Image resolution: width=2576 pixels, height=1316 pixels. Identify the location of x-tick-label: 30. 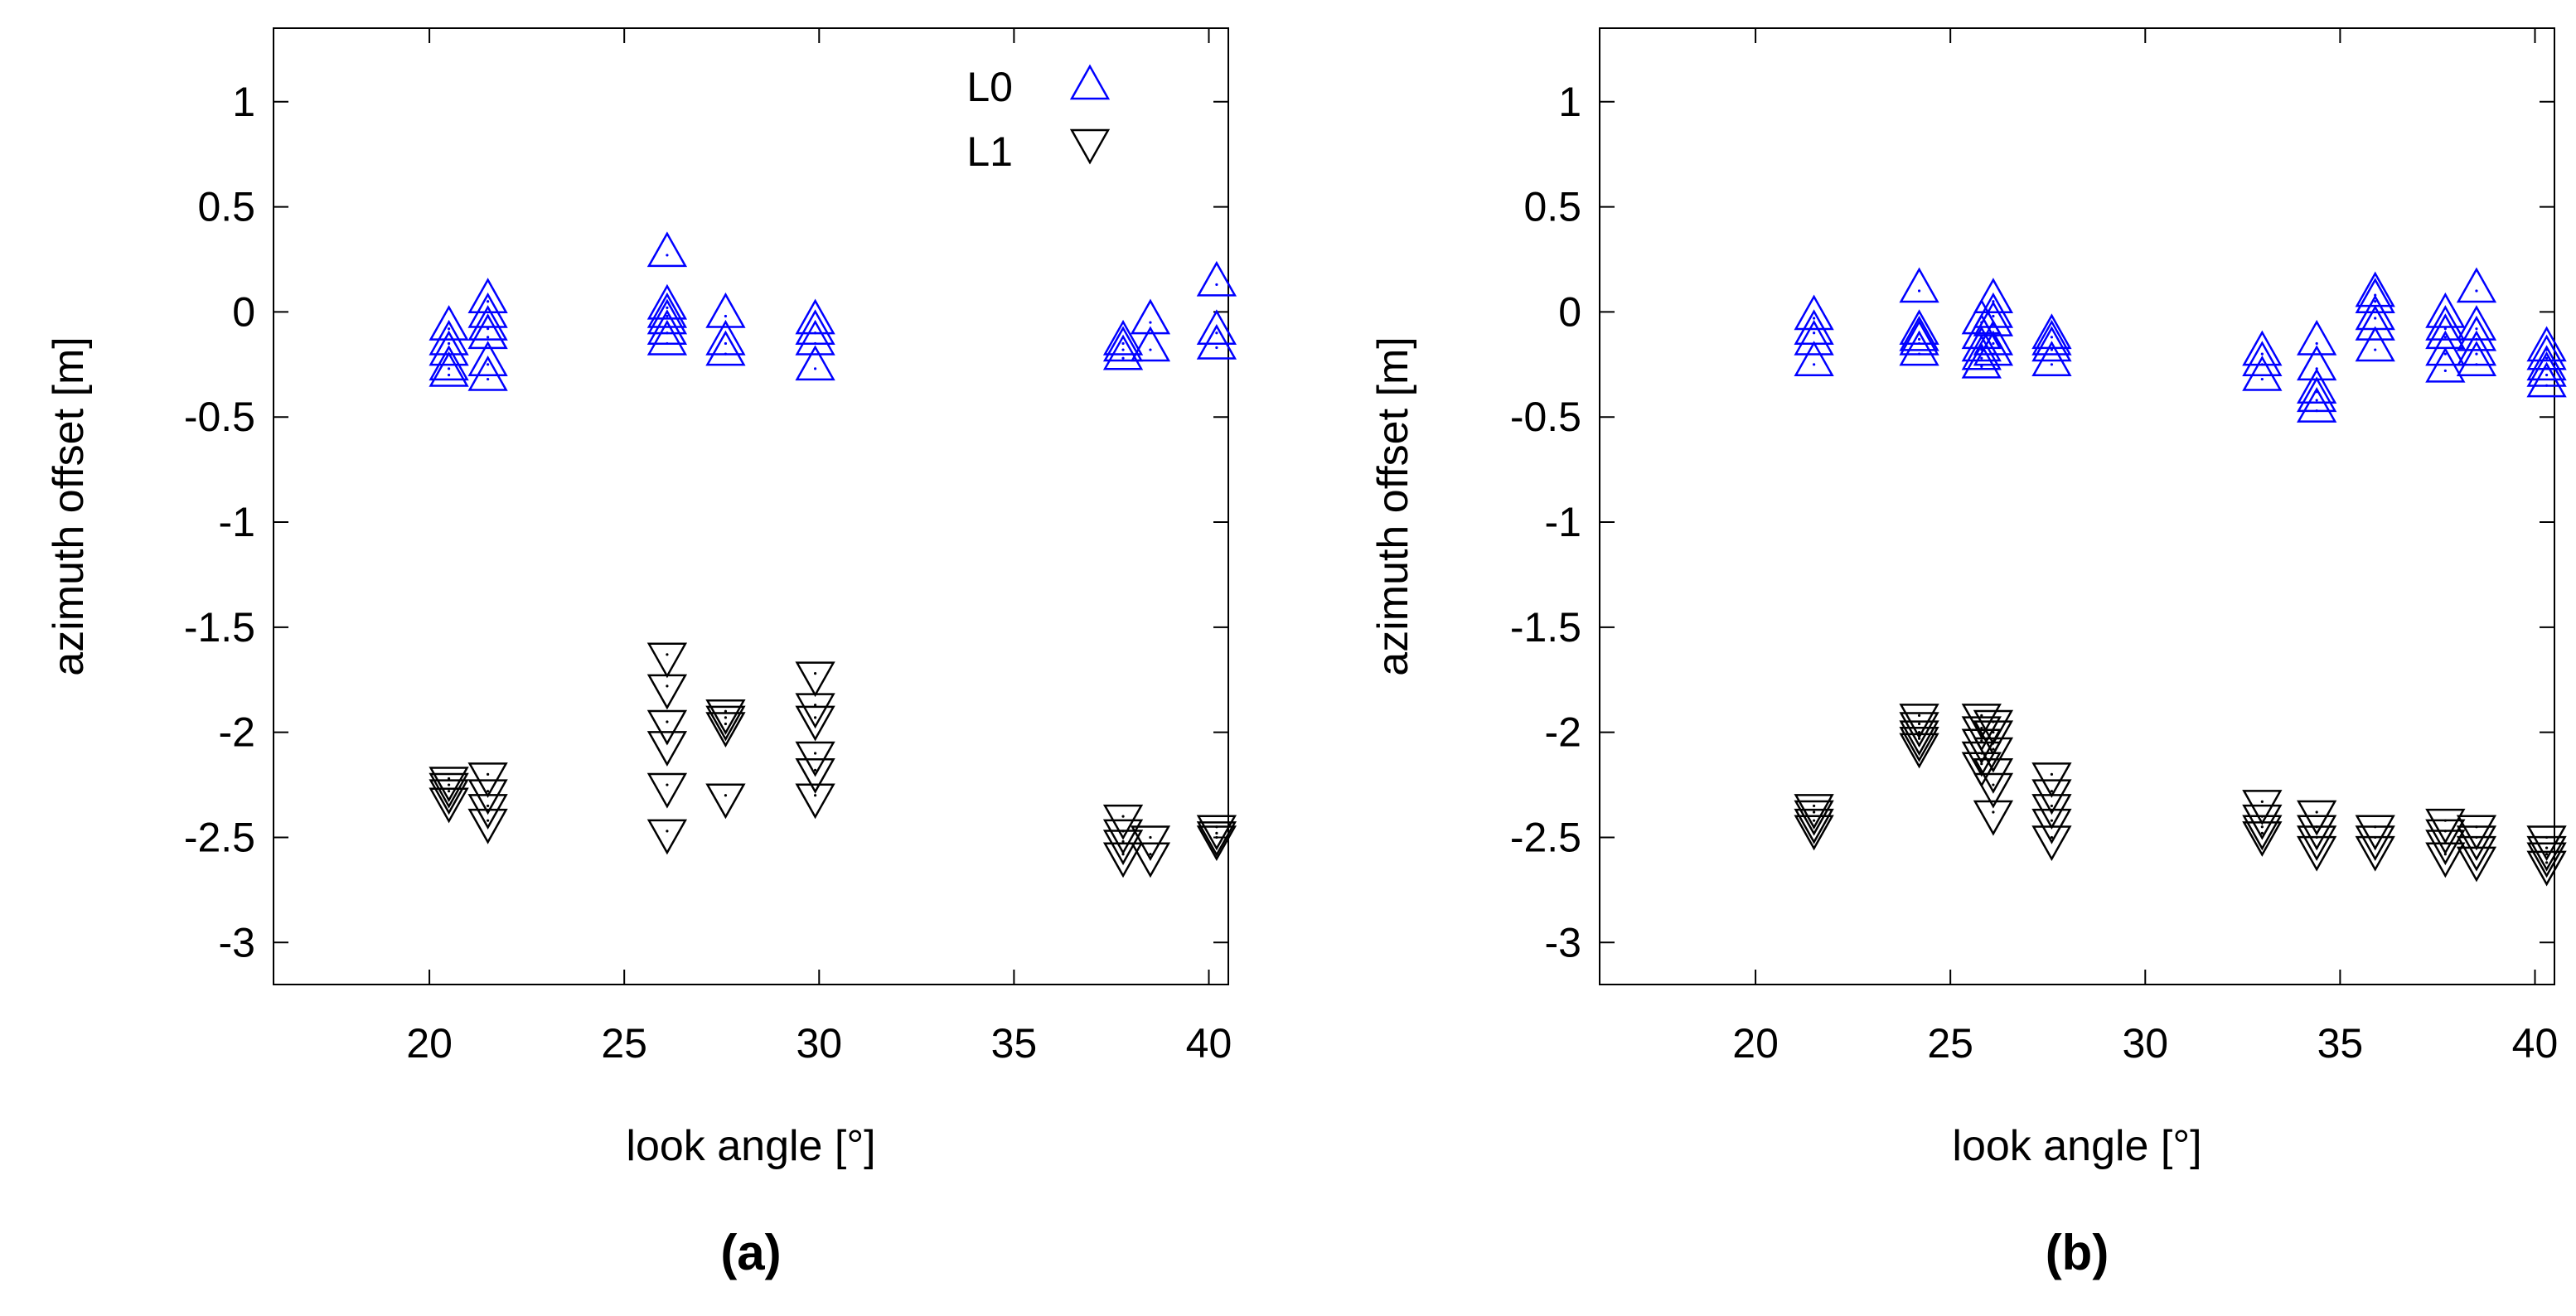
(819, 1043).